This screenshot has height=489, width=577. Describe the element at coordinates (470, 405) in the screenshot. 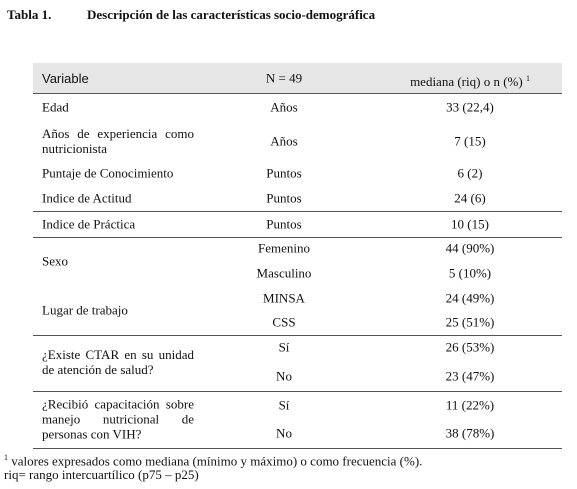

I see `value-cell: 11 (22%)` at that location.